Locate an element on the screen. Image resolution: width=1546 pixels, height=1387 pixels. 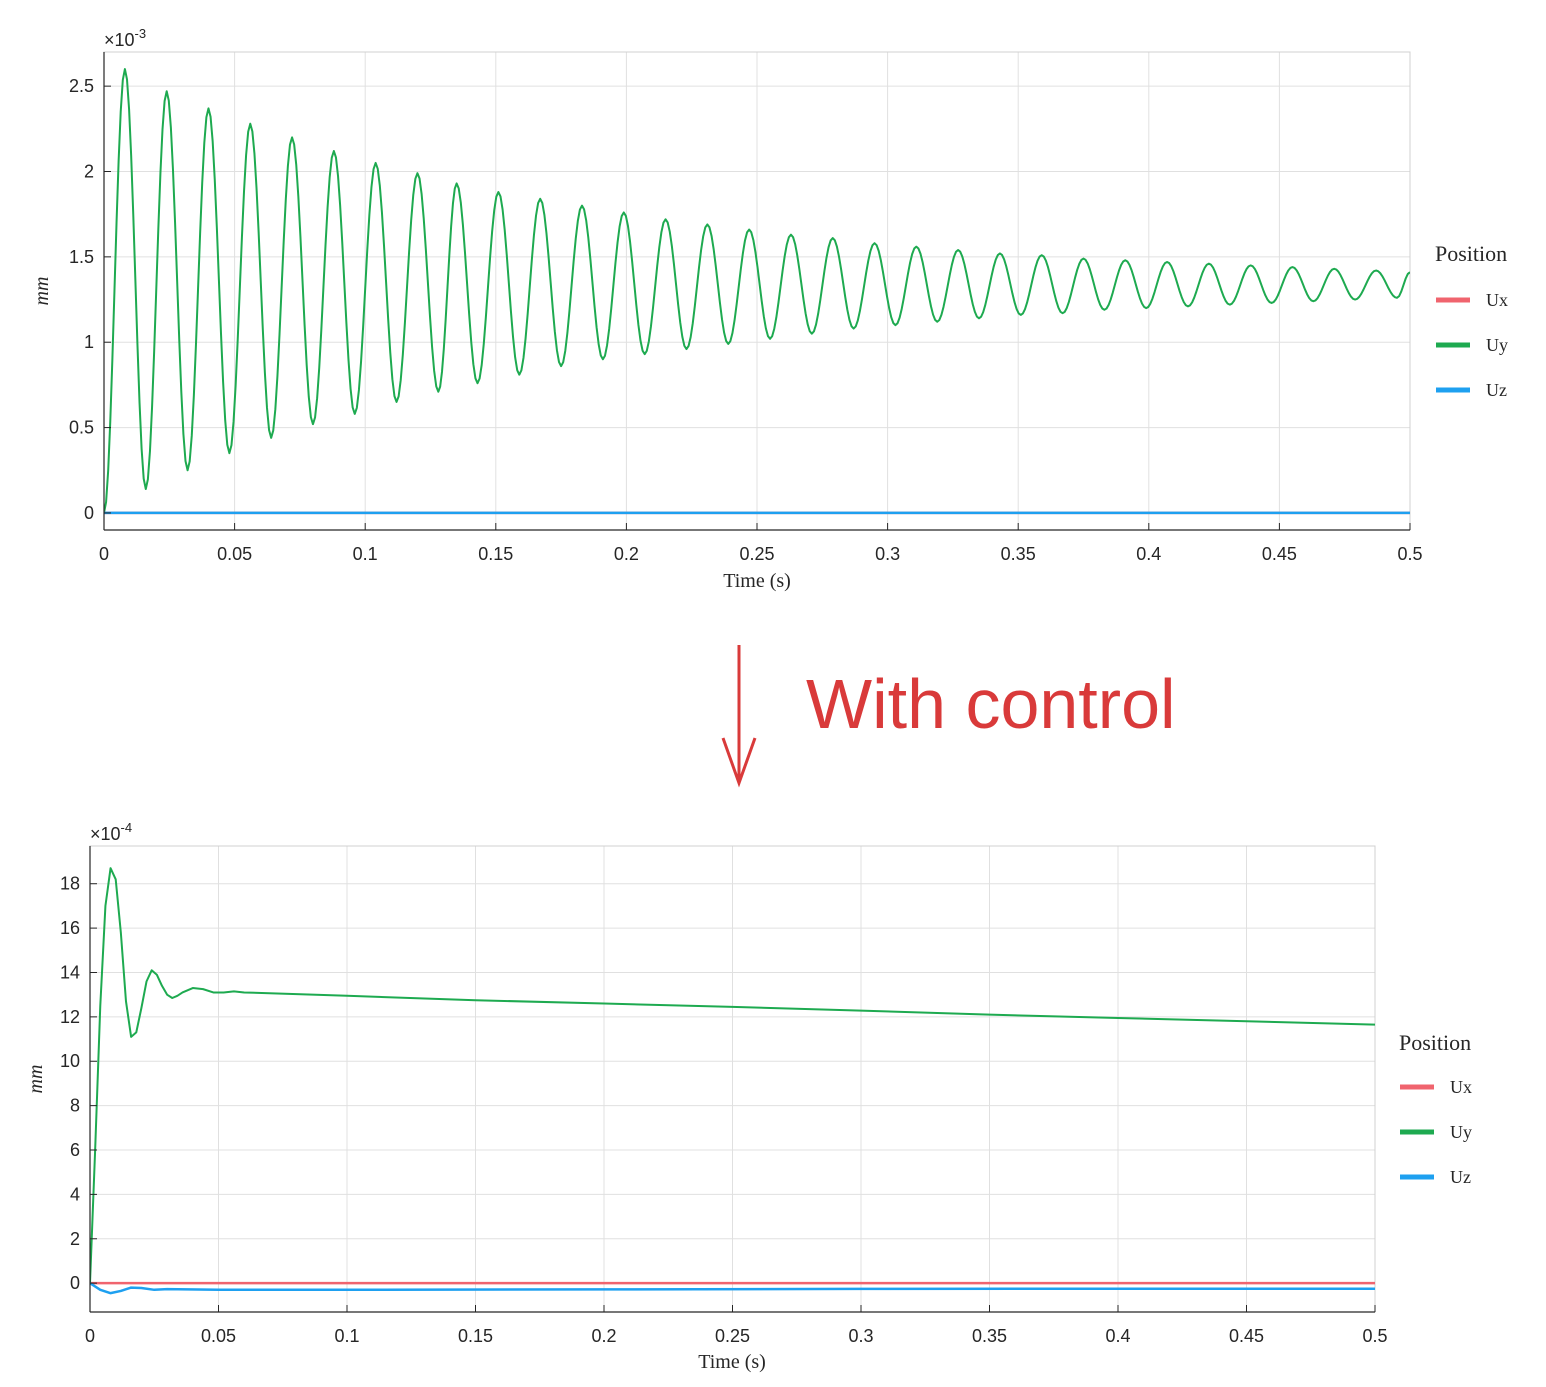
bottom-x-tick-label: 0.25 is located at coordinates (732, 1336).